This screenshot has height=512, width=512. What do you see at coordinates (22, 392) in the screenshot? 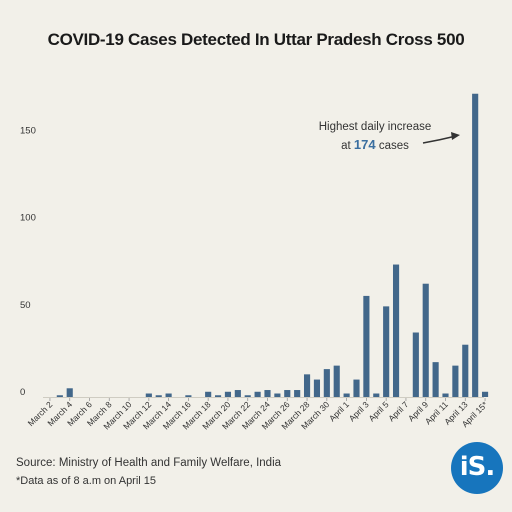
I see `y-tick-label: 0` at bounding box center [22, 392].